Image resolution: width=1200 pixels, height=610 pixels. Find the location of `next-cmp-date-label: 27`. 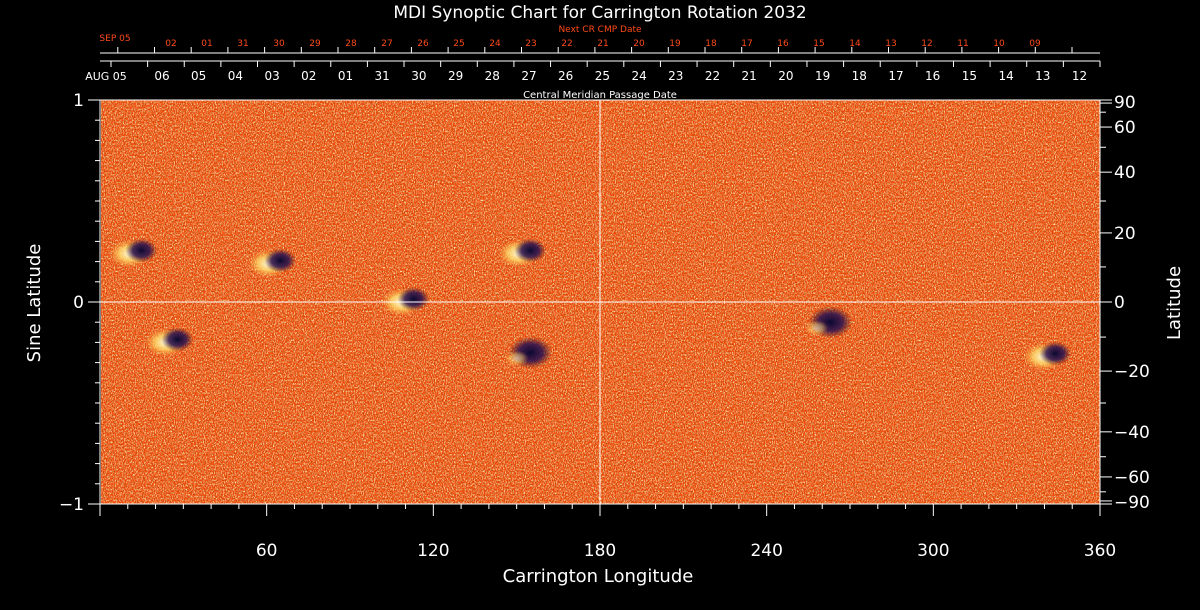

next-cmp-date-label: 27 is located at coordinates (386, 44).